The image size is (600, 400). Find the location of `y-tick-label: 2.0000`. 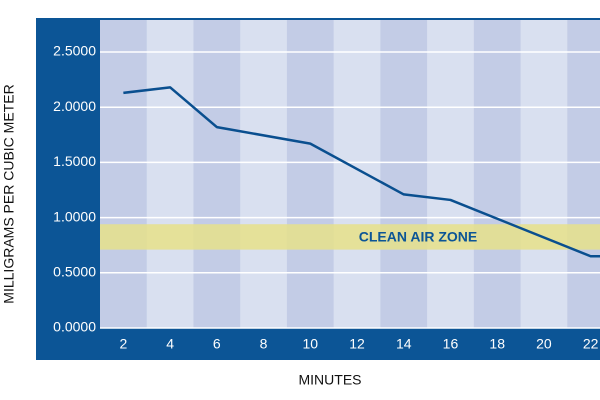

y-tick-label: 2.0000 is located at coordinates (74, 106).